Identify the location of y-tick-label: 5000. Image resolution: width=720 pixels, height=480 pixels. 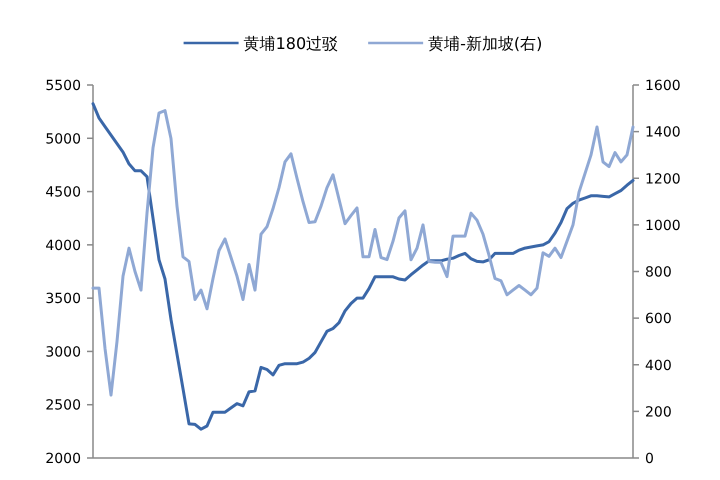
(63, 139).